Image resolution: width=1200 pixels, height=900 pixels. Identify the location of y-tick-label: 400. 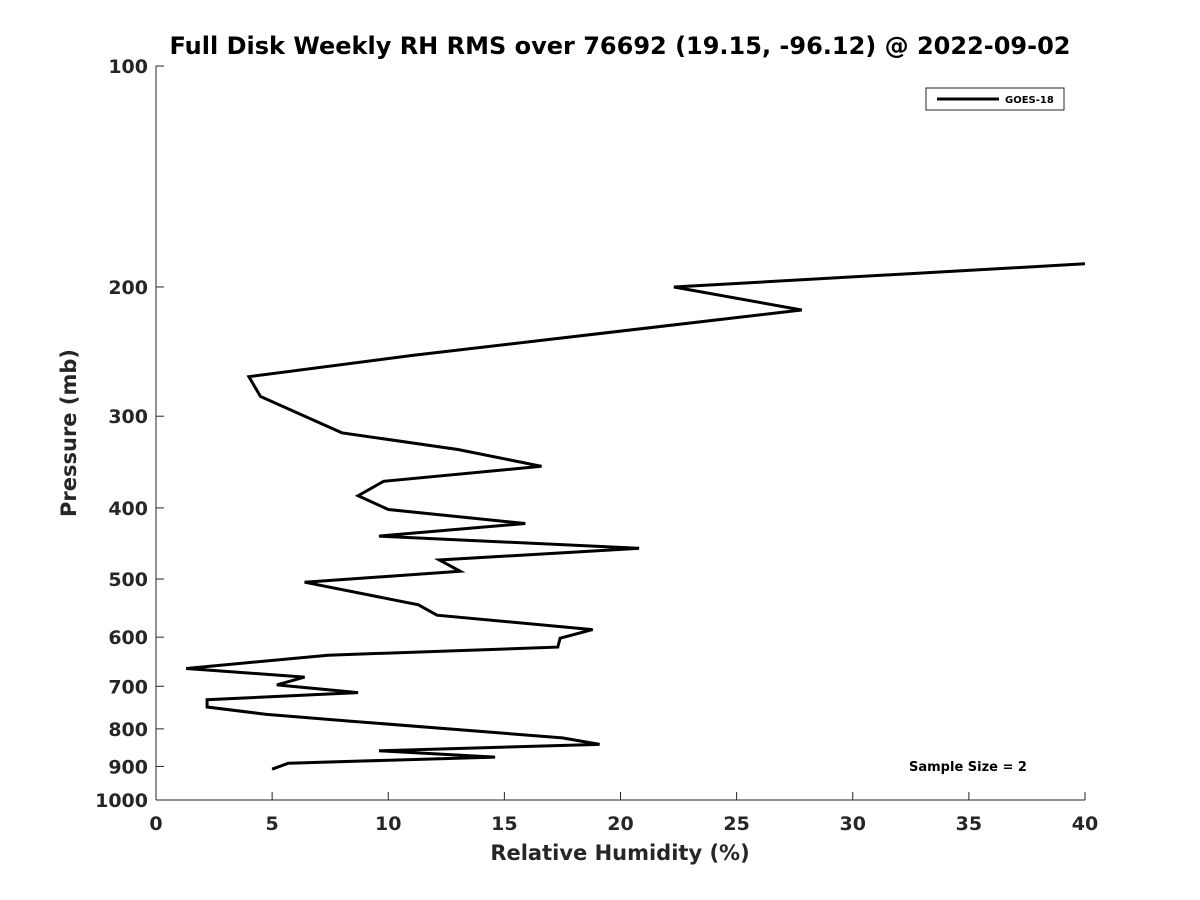
(128, 509).